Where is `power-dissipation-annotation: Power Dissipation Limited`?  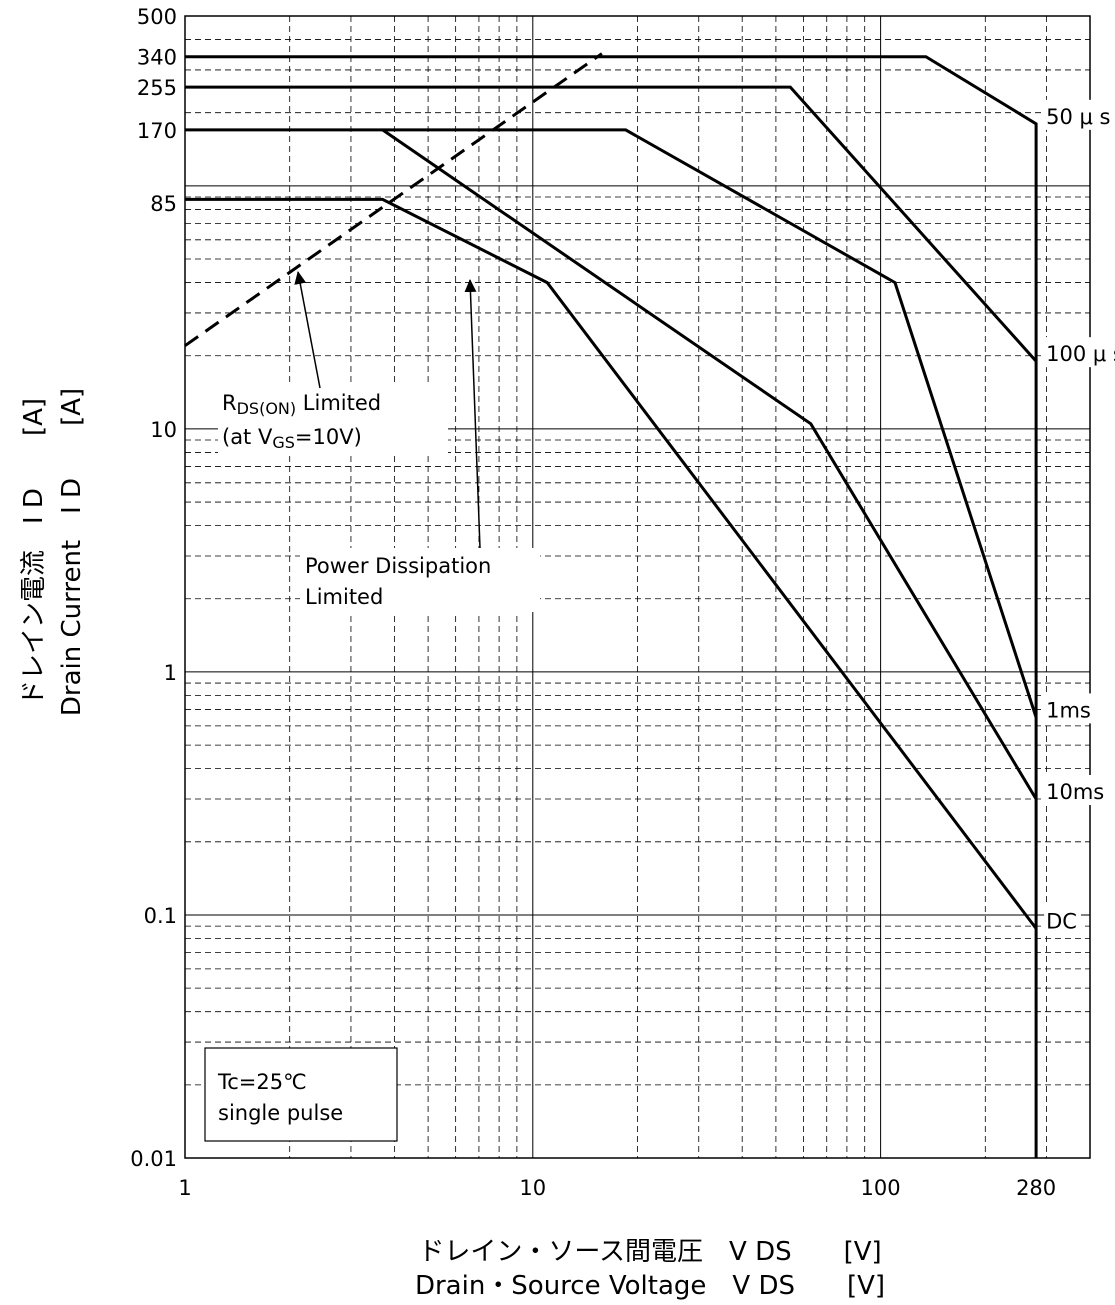 power-dissipation-annotation: Power Dissipation Limited is located at coordinates (420, 445).